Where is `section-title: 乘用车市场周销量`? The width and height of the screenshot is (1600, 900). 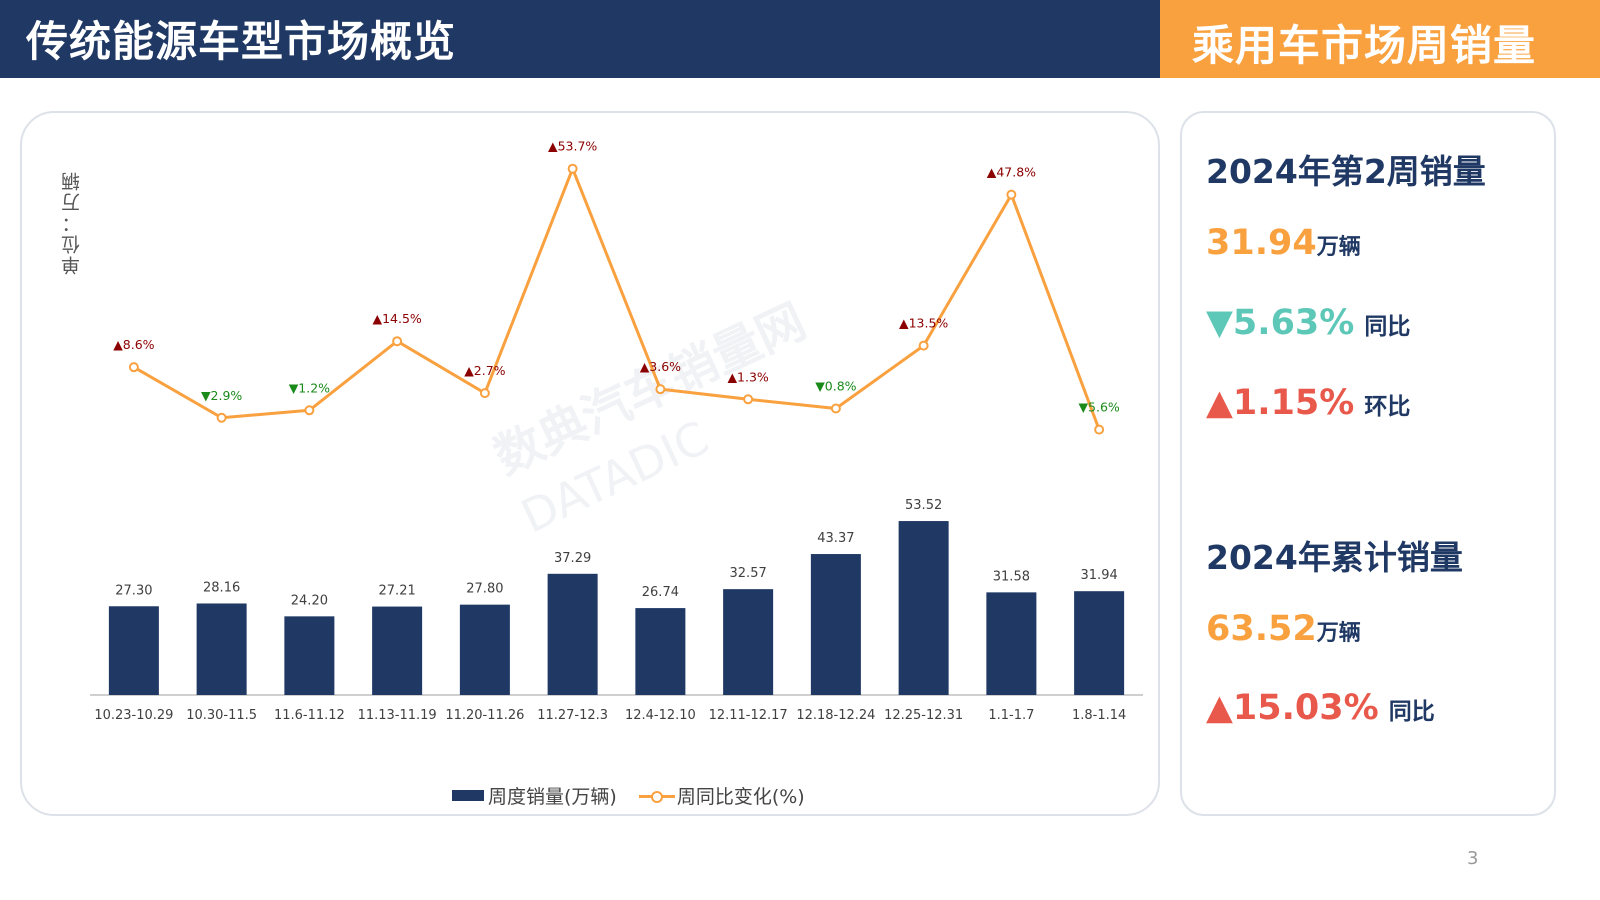 section-title: 乘用车市场周销量 is located at coordinates (1364, 45).